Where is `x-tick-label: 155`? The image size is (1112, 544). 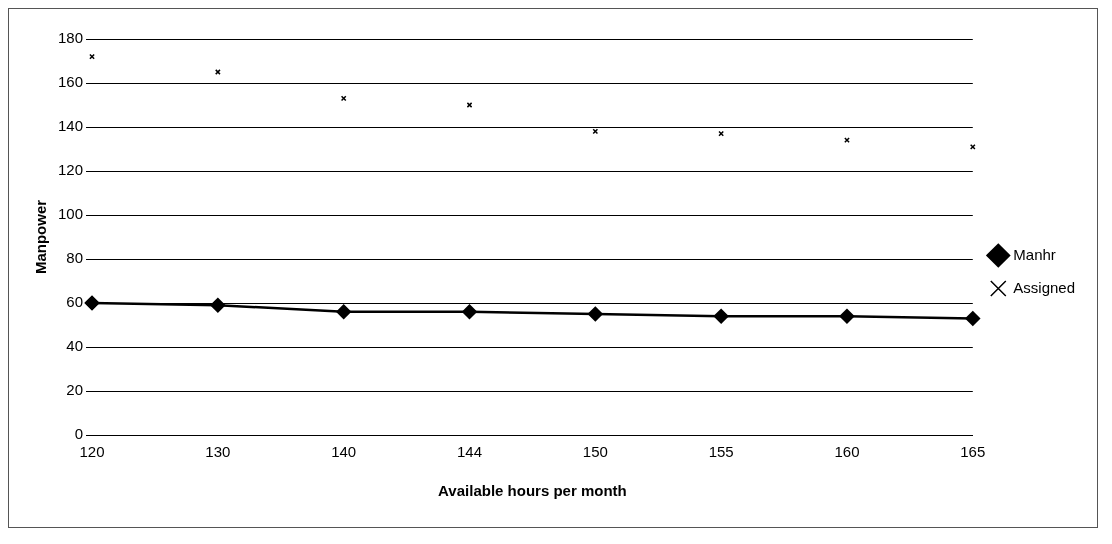
x-tick-label: 155 is located at coordinates (721, 452).